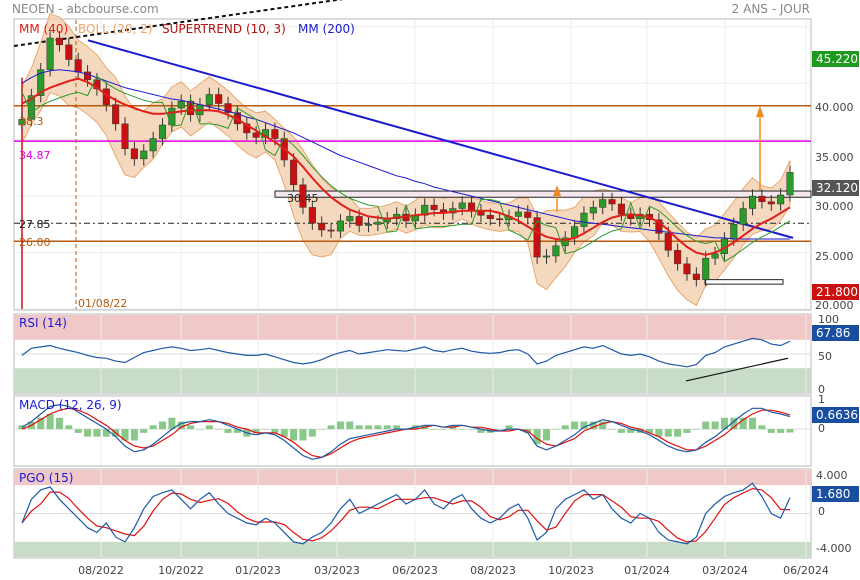 Image resolution: width=860 pixels, height=580 pixels. Describe the element at coordinates (744, 282) in the screenshot. I see `support-box` at that location.